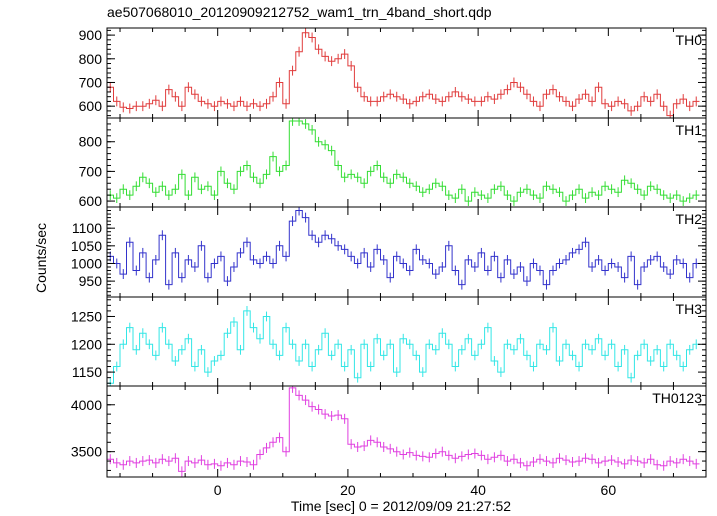 This screenshot has width=717, height=516. What do you see at coordinates (401, 506) in the screenshot?
I see `x-axis-label: Time [sec] 0 = 2012/09/09 21:27:52` at bounding box center [401, 506].